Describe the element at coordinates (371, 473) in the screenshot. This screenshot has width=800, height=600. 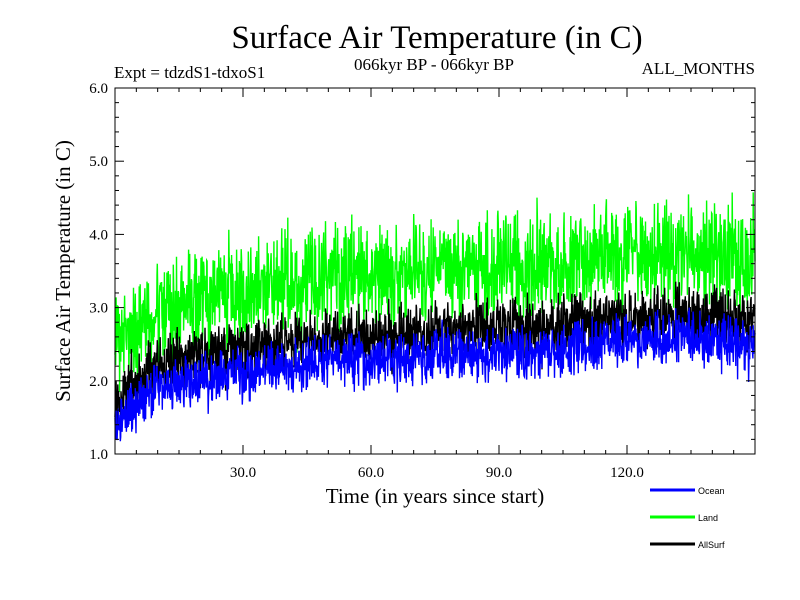
I see `x-tick-label: 60.0` at that location.